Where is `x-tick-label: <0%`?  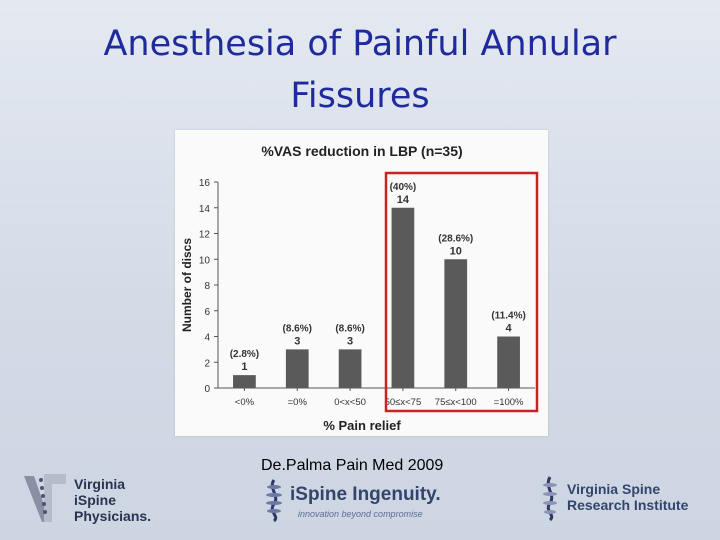 x-tick-label: <0% is located at coordinates (245, 402).